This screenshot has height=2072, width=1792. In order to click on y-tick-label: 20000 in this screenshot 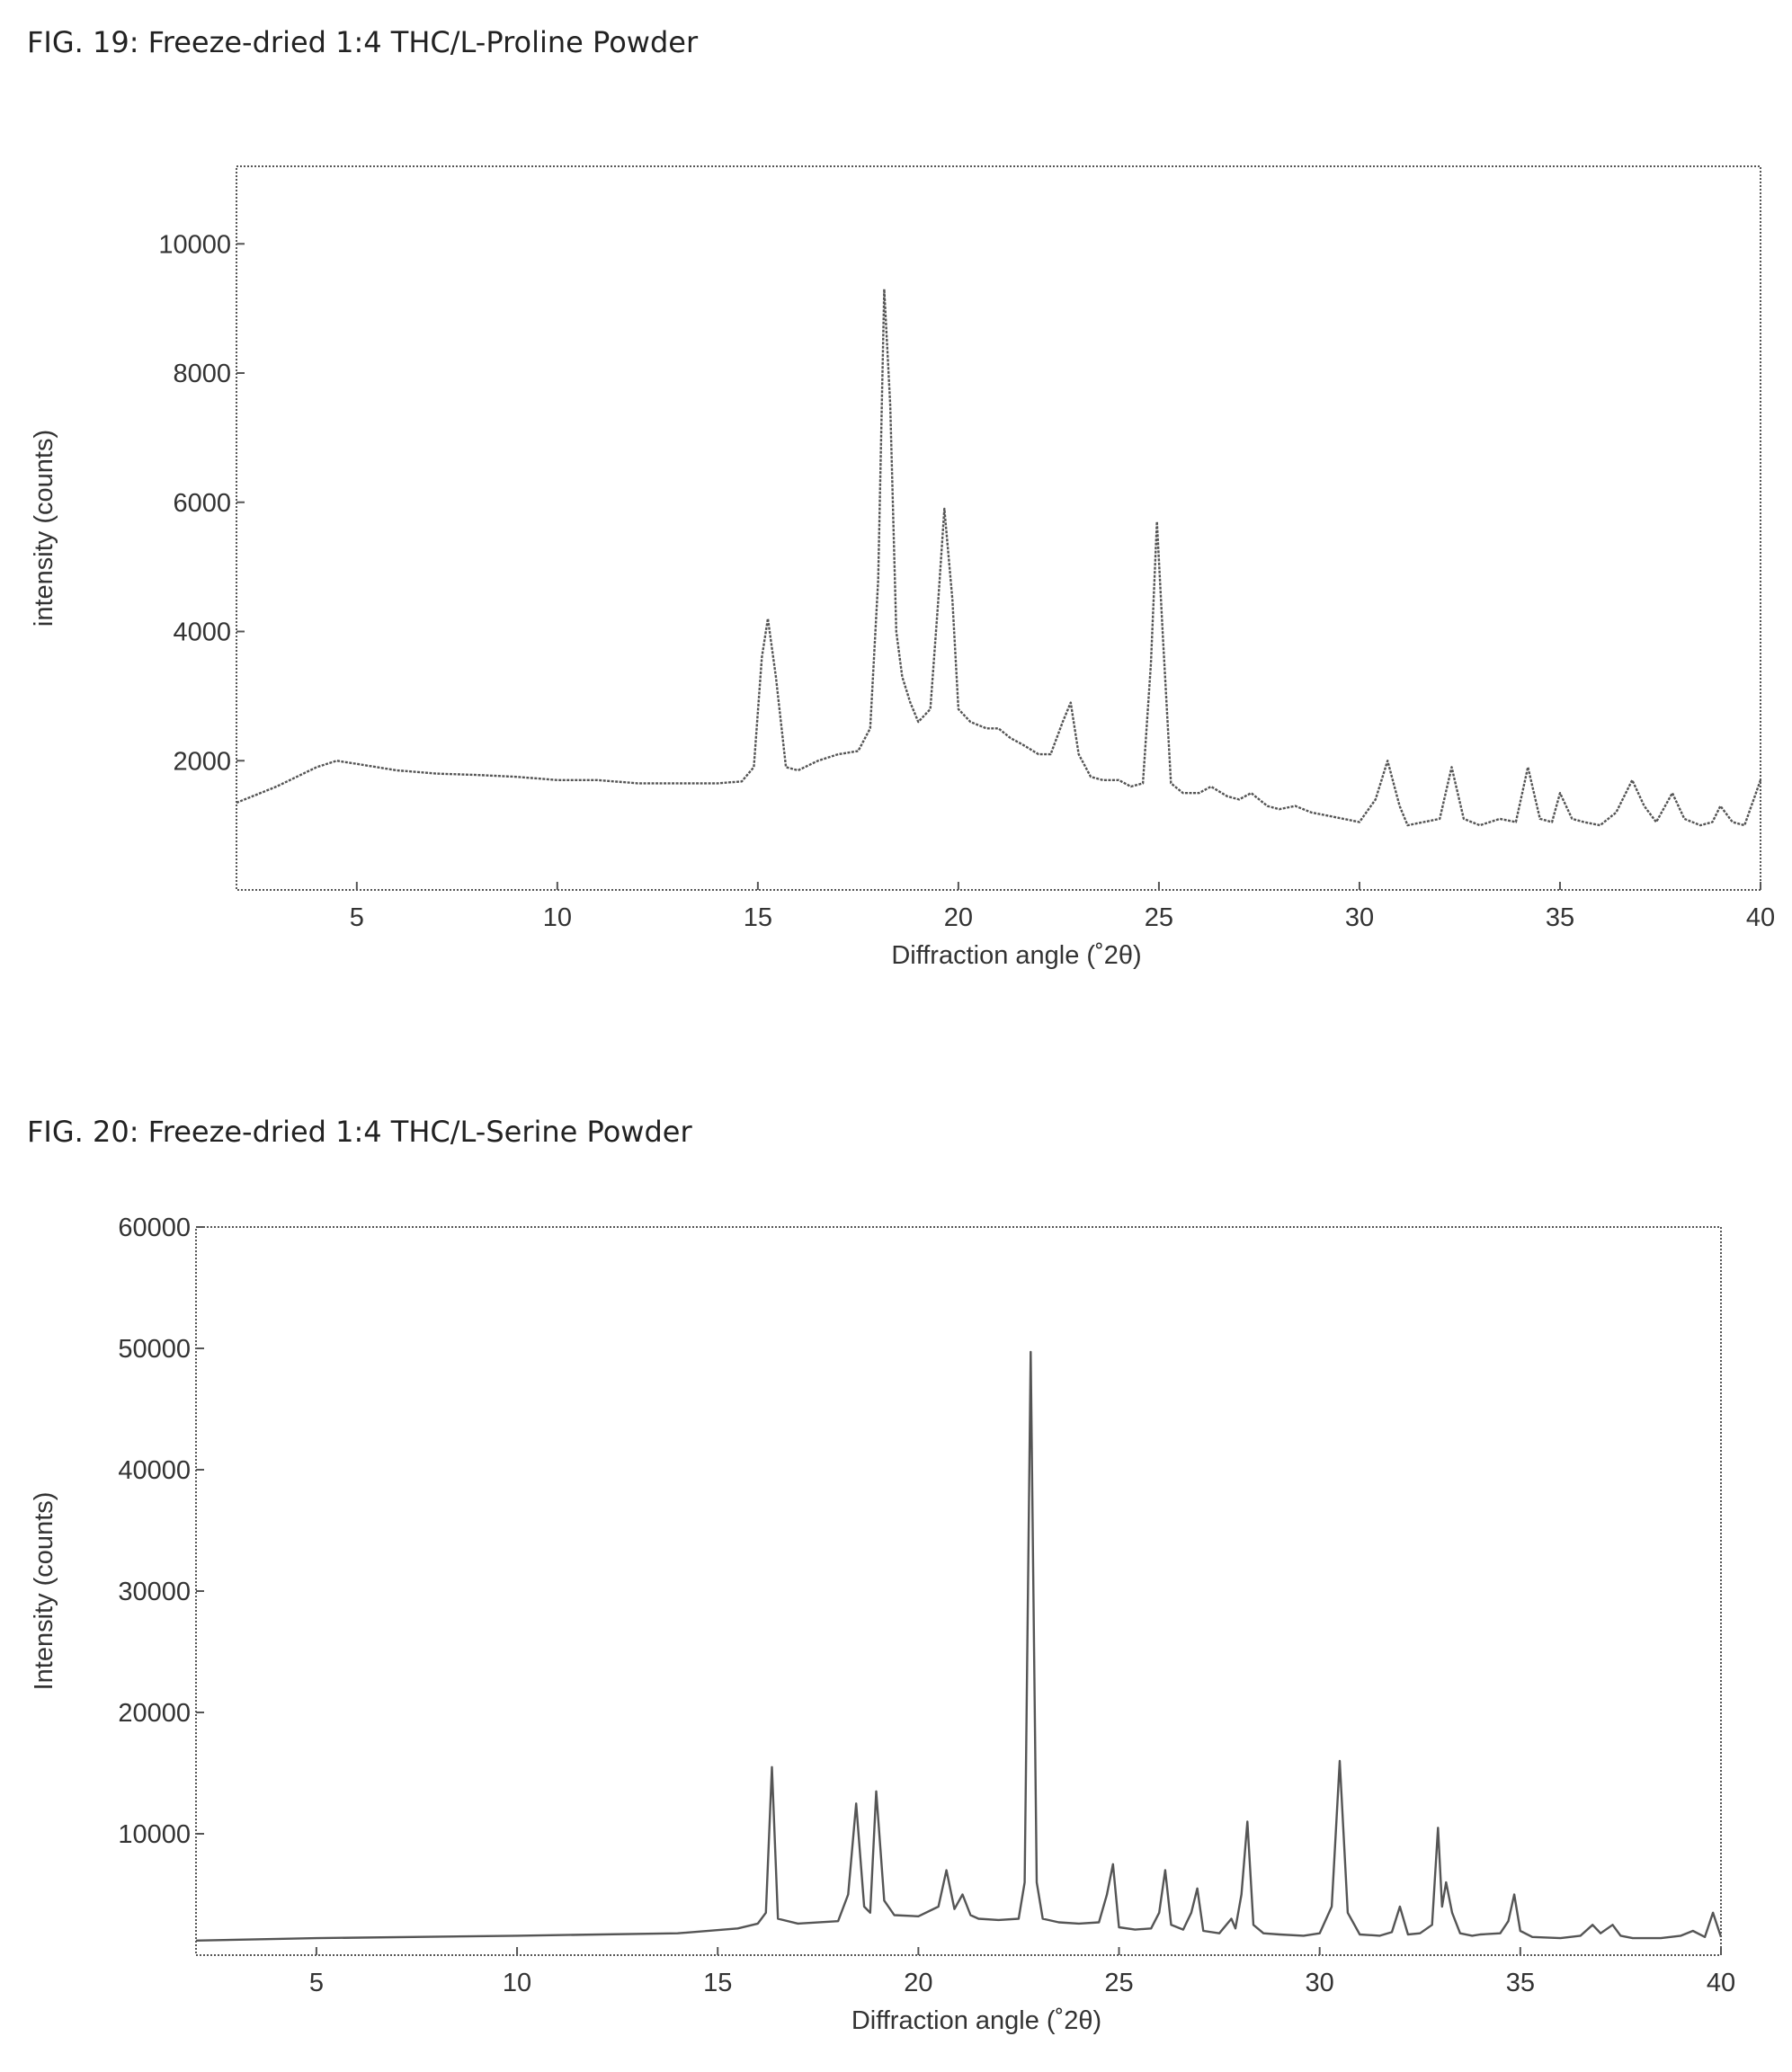, I will do `click(154, 1714)`.